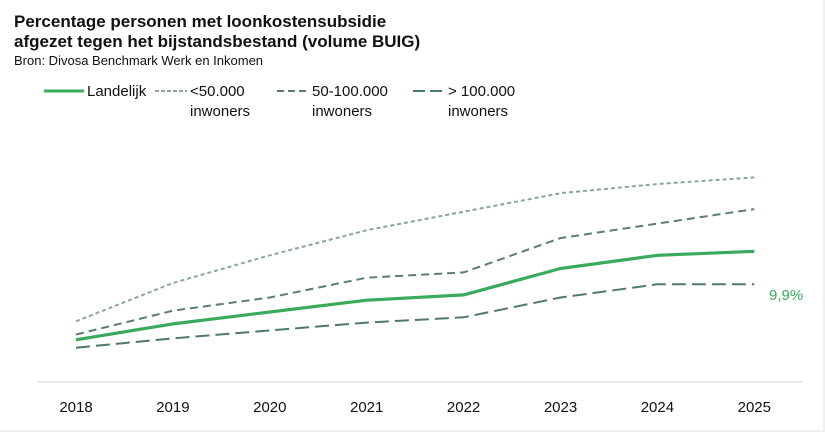 This screenshot has width=825, height=432. What do you see at coordinates (350, 91) in the screenshot?
I see `legend-label: 50-100.000` at bounding box center [350, 91].